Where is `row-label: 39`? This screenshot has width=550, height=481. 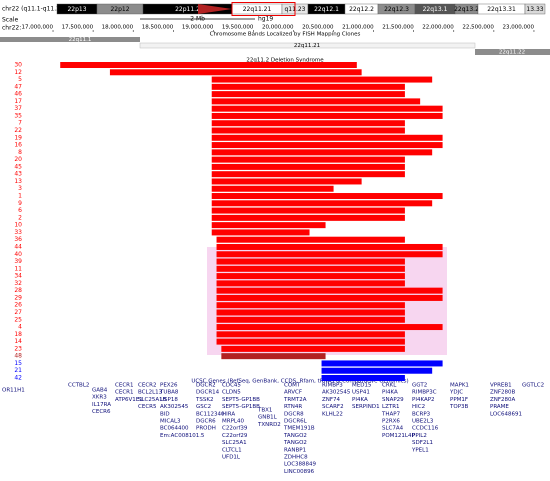 row-label: 39 is located at coordinates (18, 261).